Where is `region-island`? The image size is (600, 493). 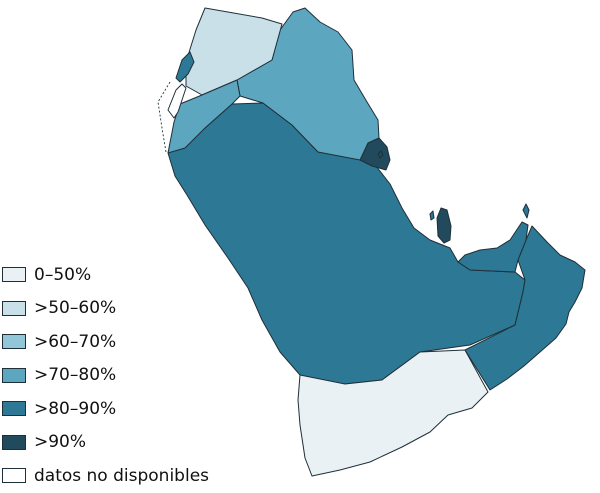
region-island is located at coordinates (380, 154).